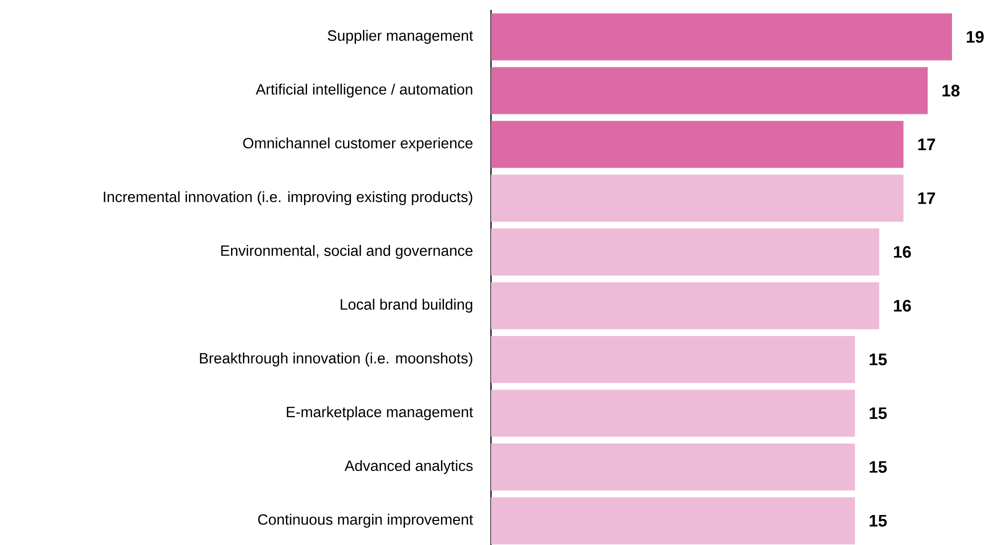 This screenshot has width=997, height=545. I want to click on data-label: 19, so click(975, 36).